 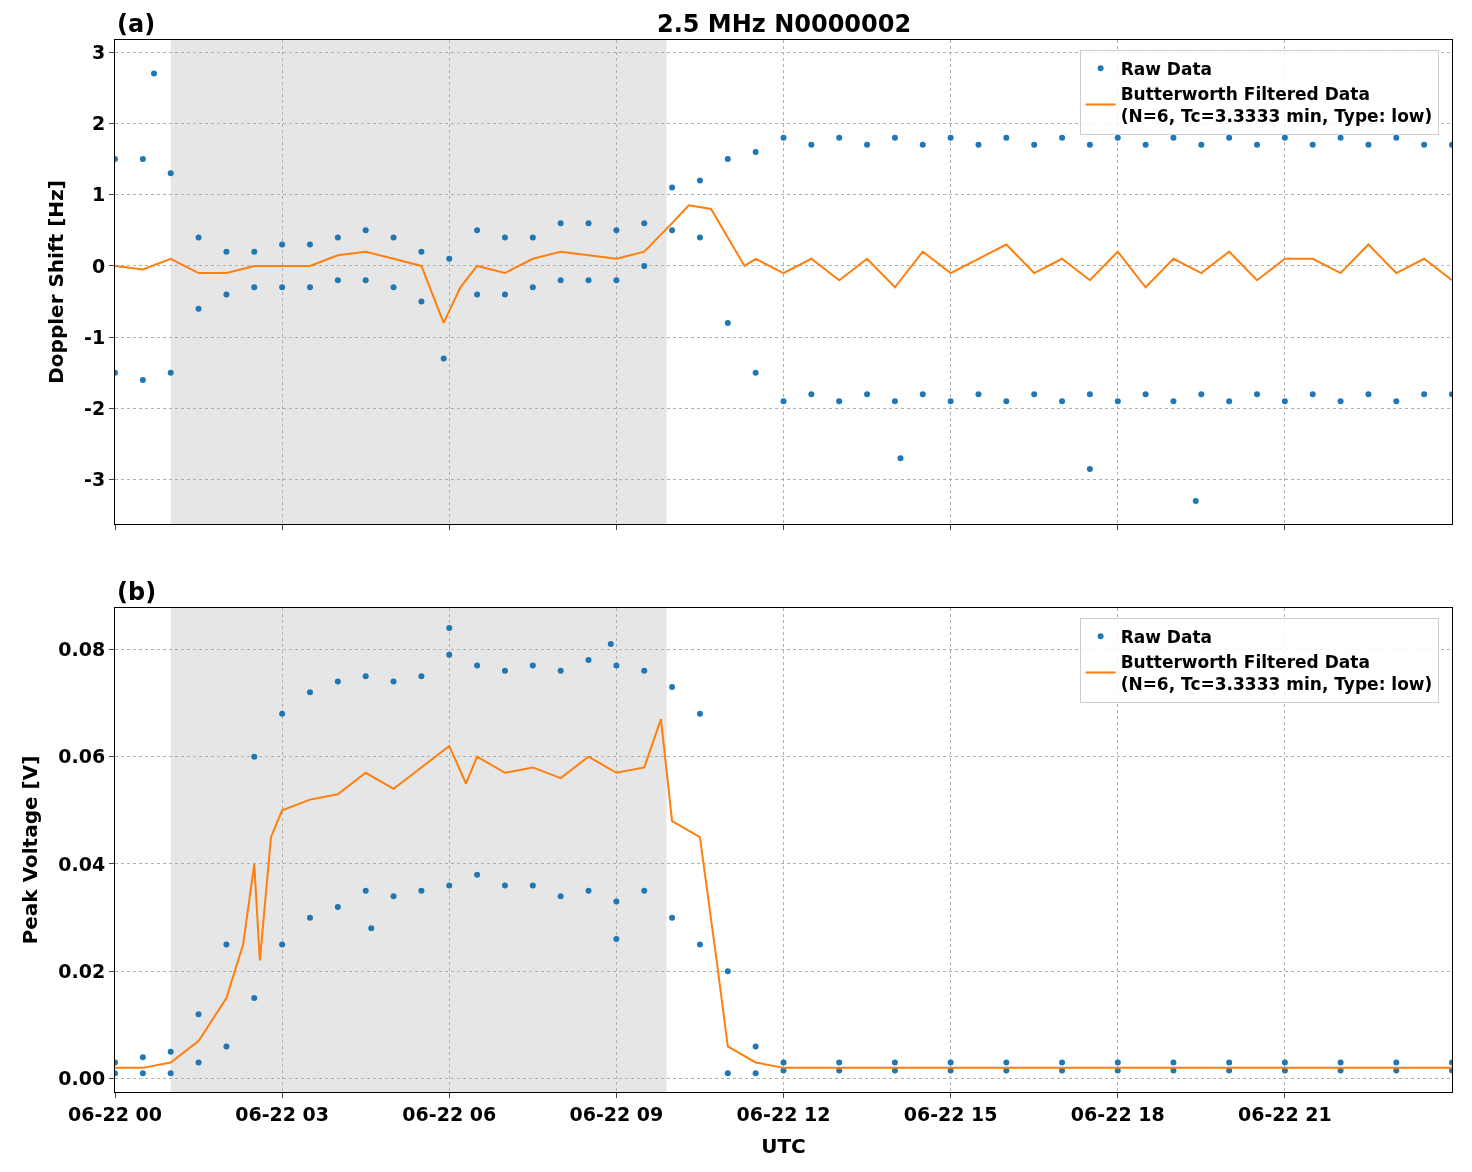 I want to click on x-tick-label: 06-22 21, so click(x=1284, y=1113).